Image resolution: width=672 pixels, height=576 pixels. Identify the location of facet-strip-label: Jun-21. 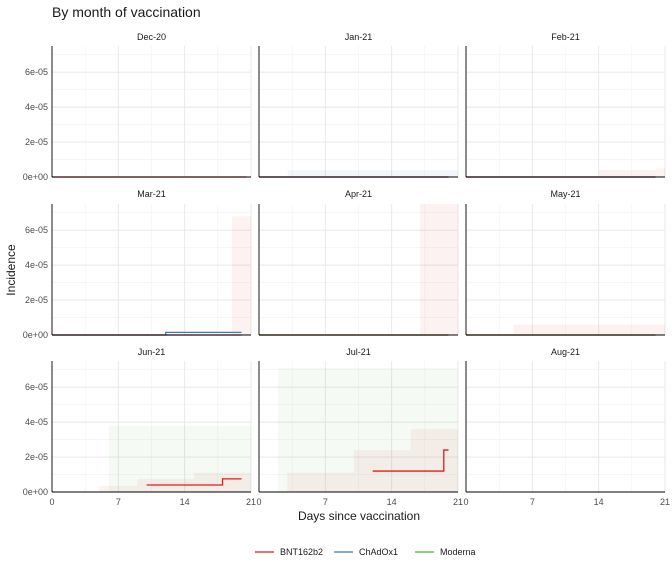
(152, 352).